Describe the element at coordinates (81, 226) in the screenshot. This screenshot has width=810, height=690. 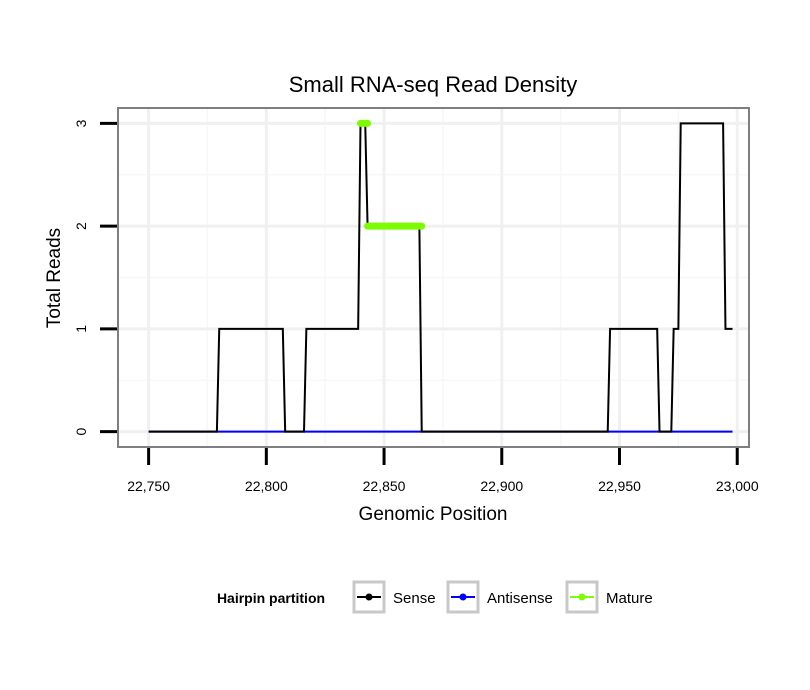
I see `y-tick-label: 2` at that location.